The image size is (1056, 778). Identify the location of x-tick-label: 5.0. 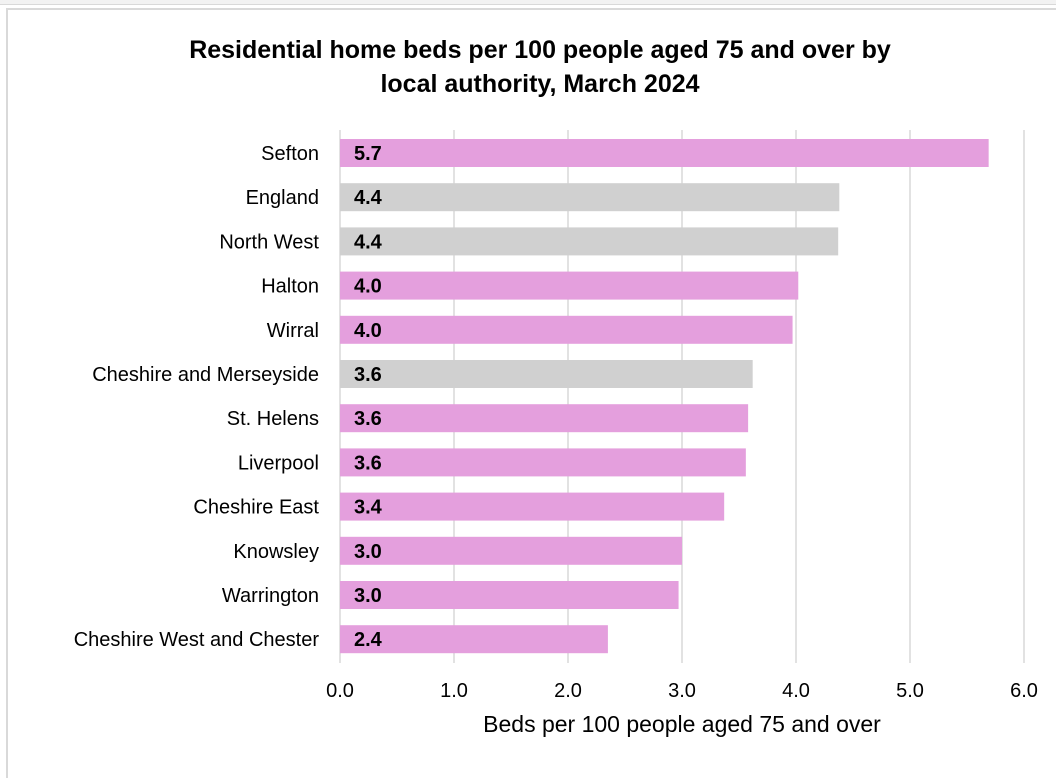
(910, 691).